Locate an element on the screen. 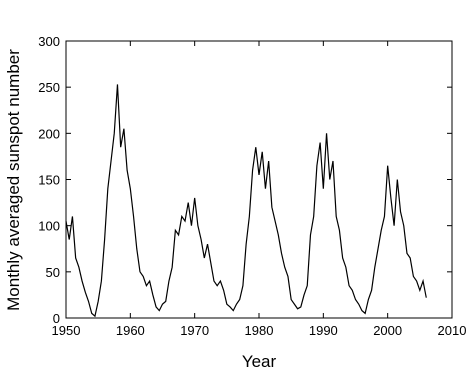  y-tick-label: 200 is located at coordinates (49, 133).